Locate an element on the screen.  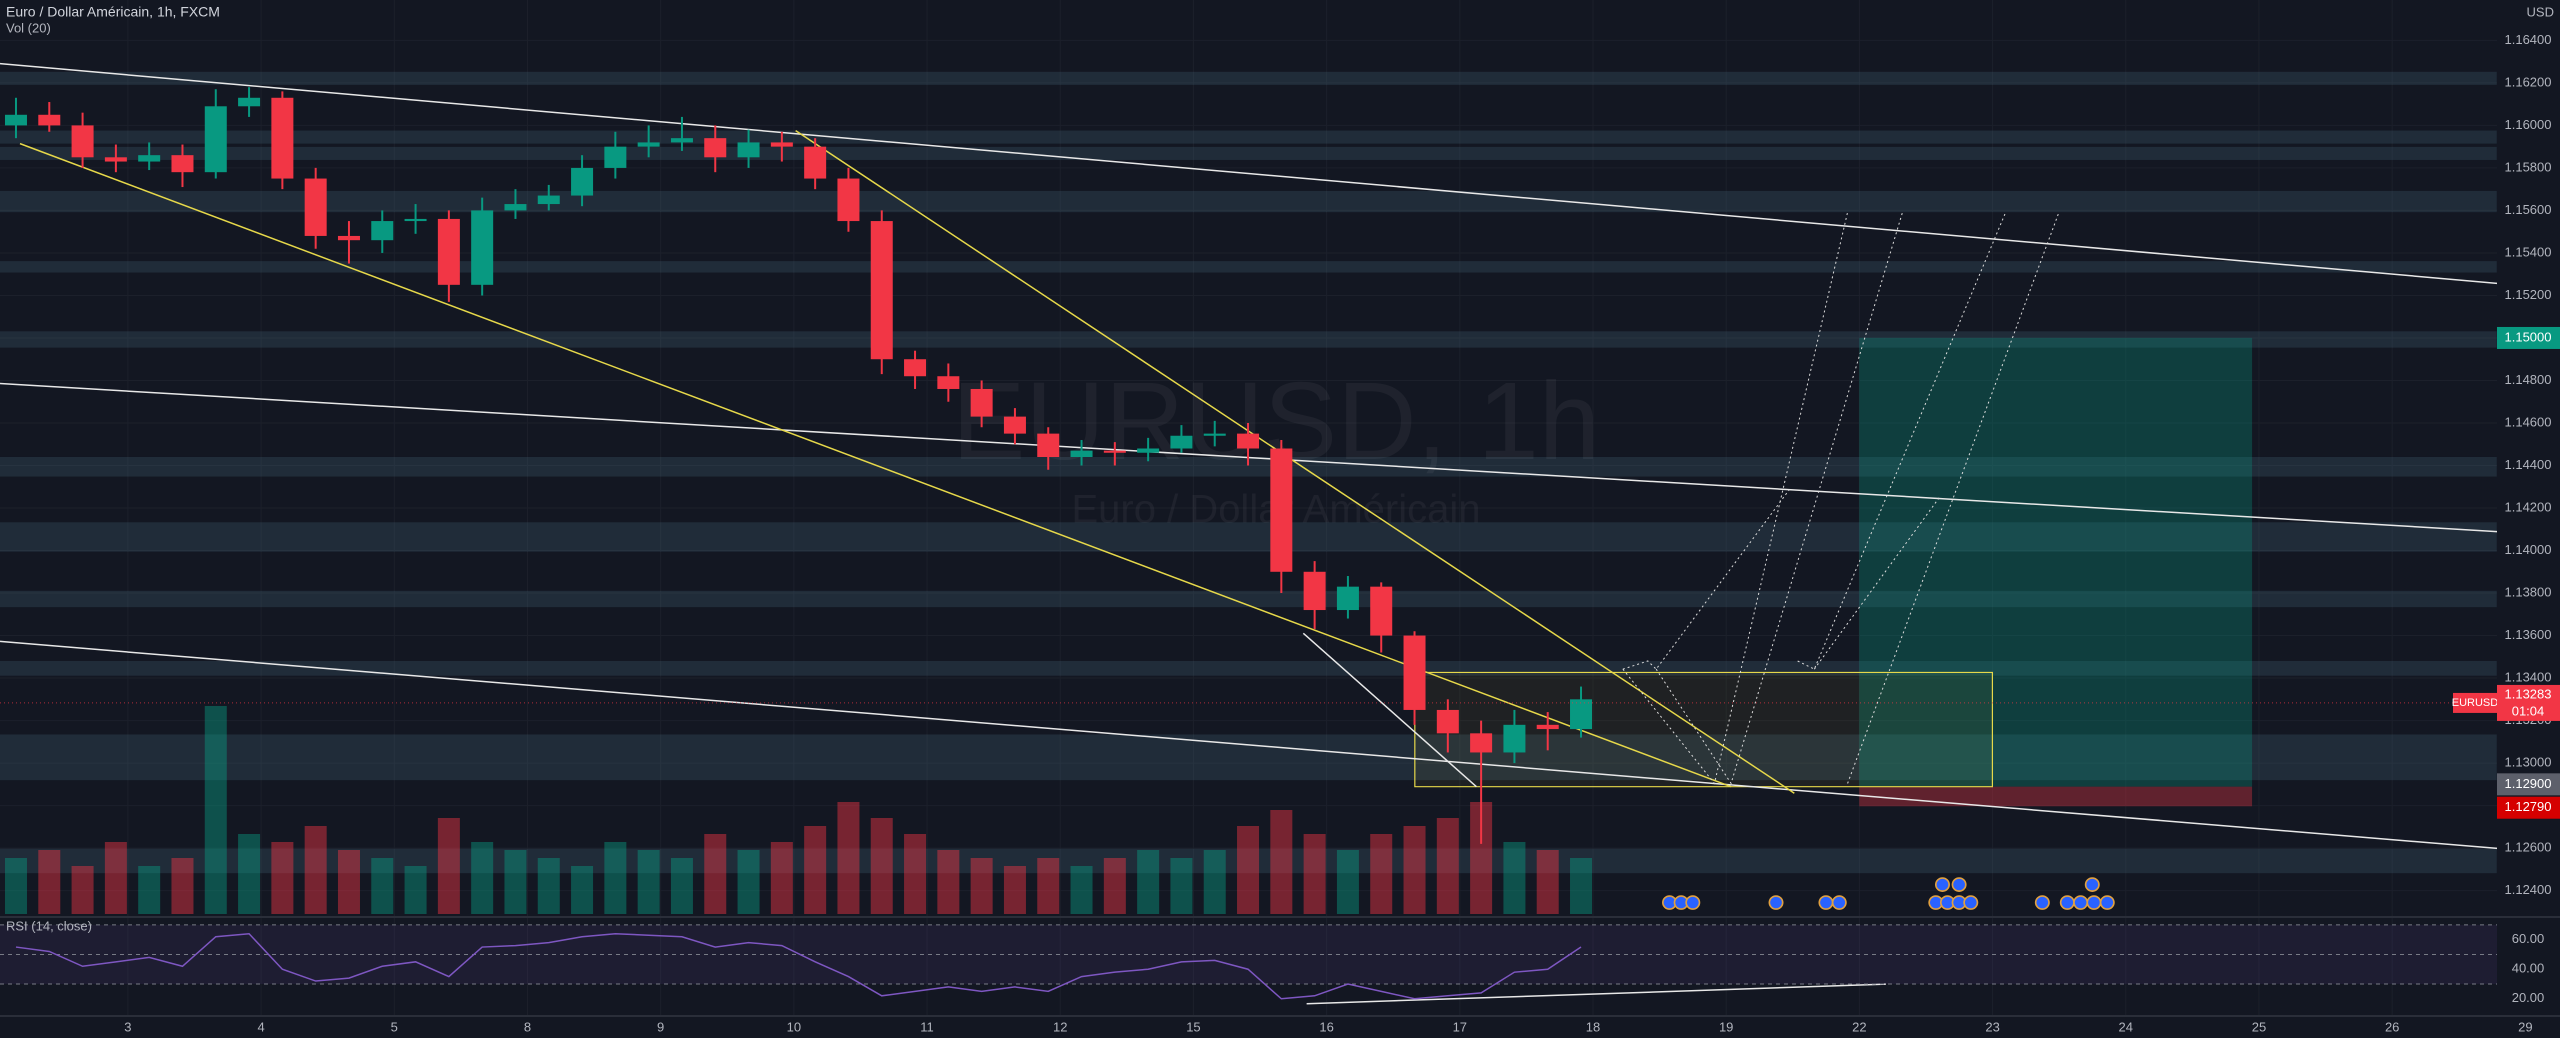
y-tick-label: 1.16000 is located at coordinates (2528, 124).